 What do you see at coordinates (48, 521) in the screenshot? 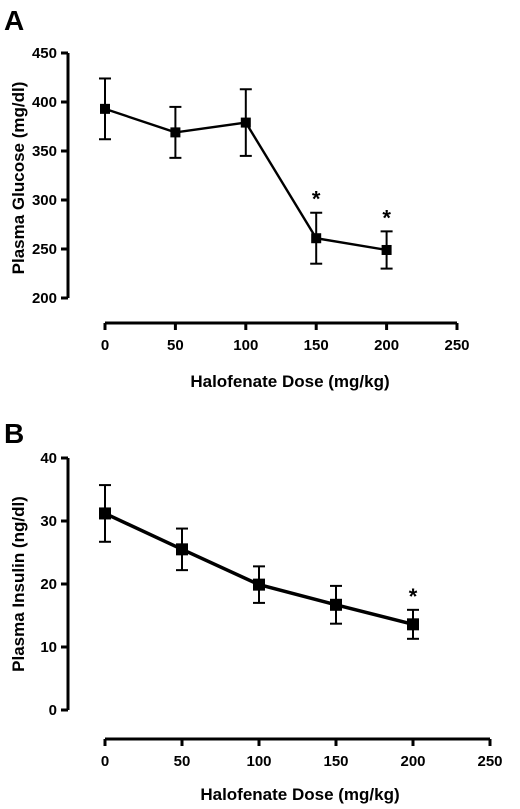
I see `y-tick-label: 30` at bounding box center [48, 521].